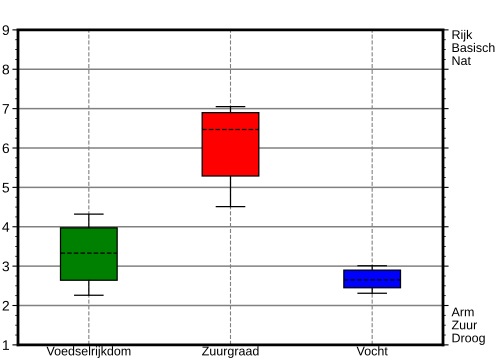 The height and width of the screenshot is (360, 500). What do you see at coordinates (6, 69) in the screenshot?
I see `y-tick-label: 8` at bounding box center [6, 69].